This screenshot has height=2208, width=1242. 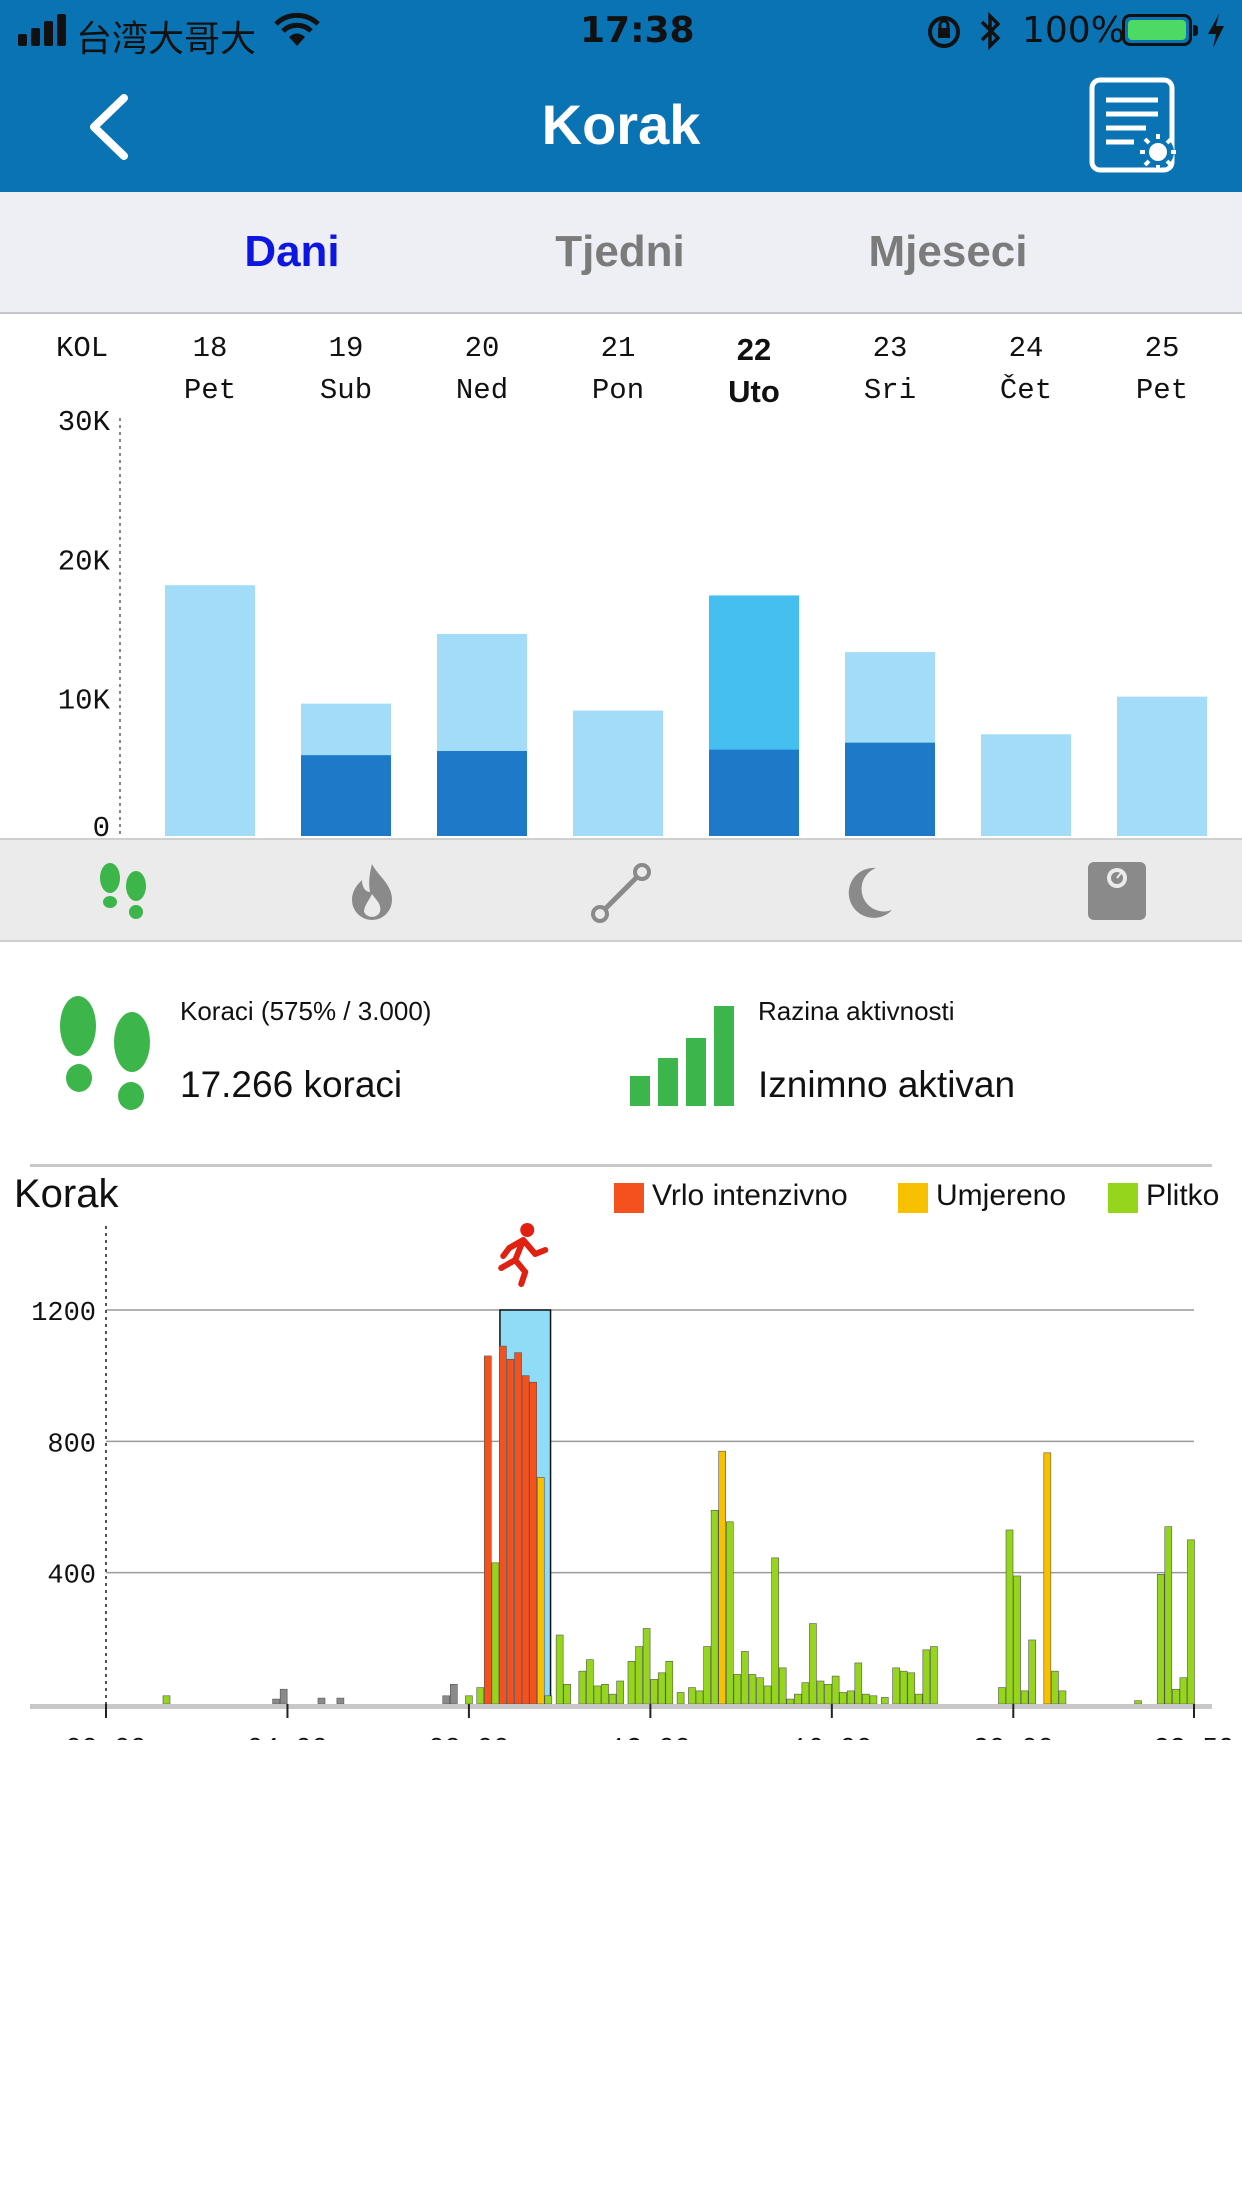 What do you see at coordinates (890, 348) in the screenshot?
I see `day-number: 23` at bounding box center [890, 348].